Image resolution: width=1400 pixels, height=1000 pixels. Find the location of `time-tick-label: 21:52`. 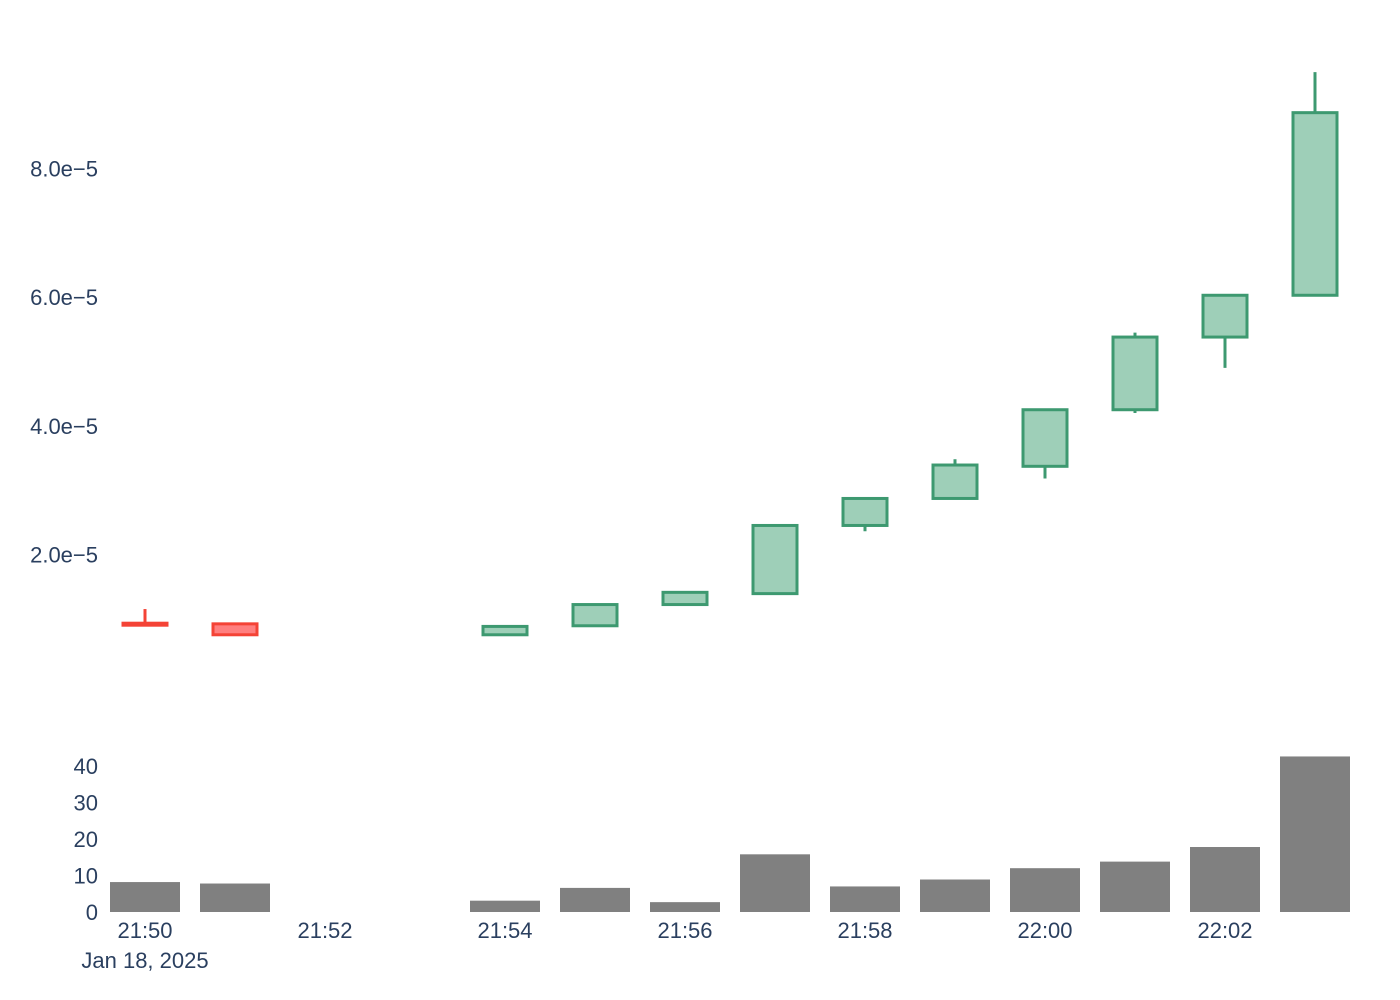

time-tick-label: 21:52 is located at coordinates (324, 930).